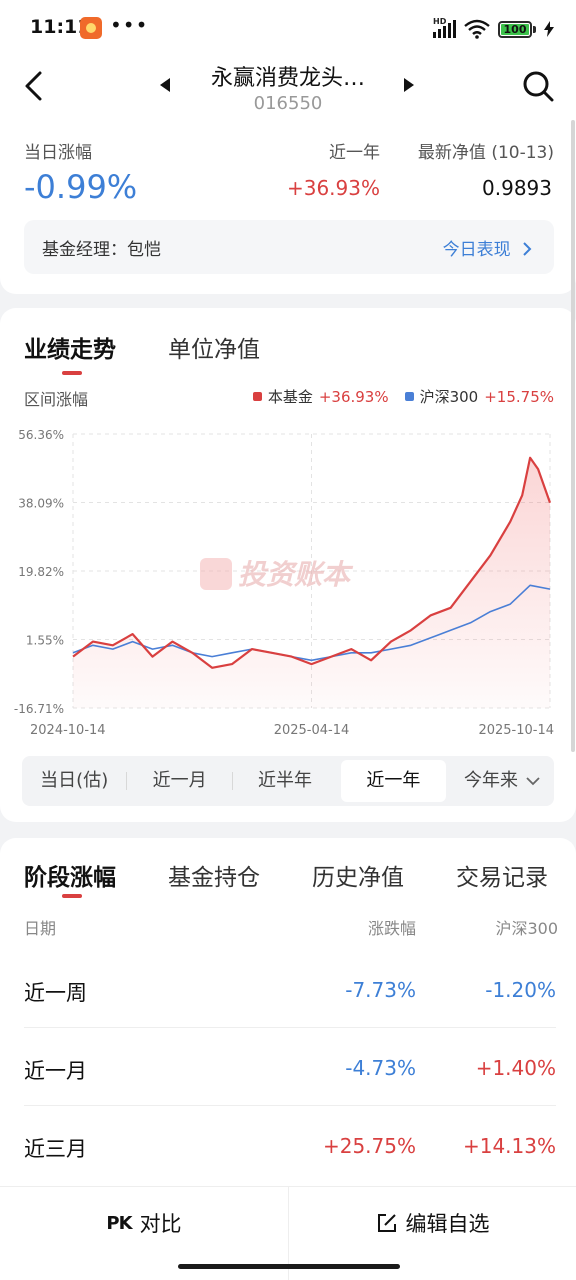 This screenshot has width=576, height=1280. What do you see at coordinates (333, 188) in the screenshot?
I see `one-year-value: +36.93%` at bounding box center [333, 188].